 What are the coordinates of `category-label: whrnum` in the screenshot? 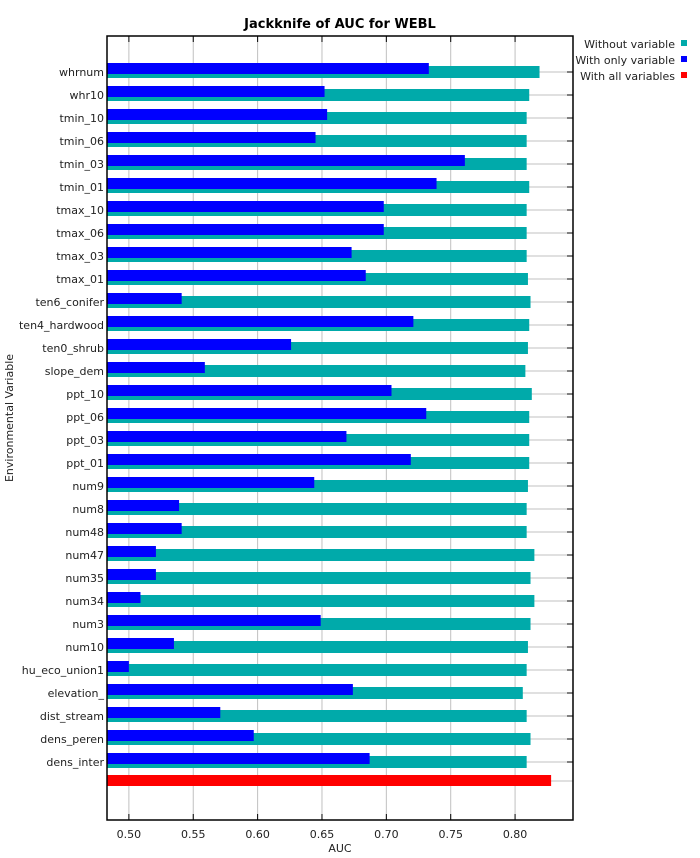 It's located at (81, 72).